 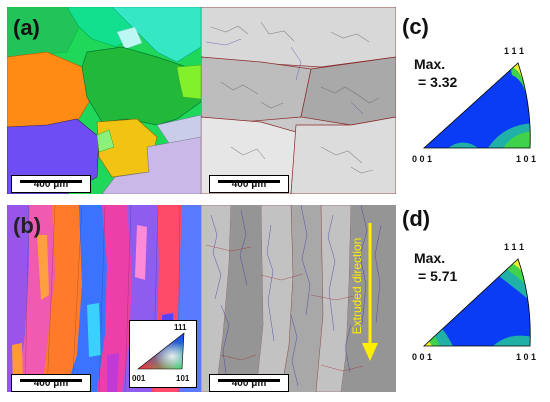 I want to click on max-value-c: = 3.32, so click(x=438, y=82).